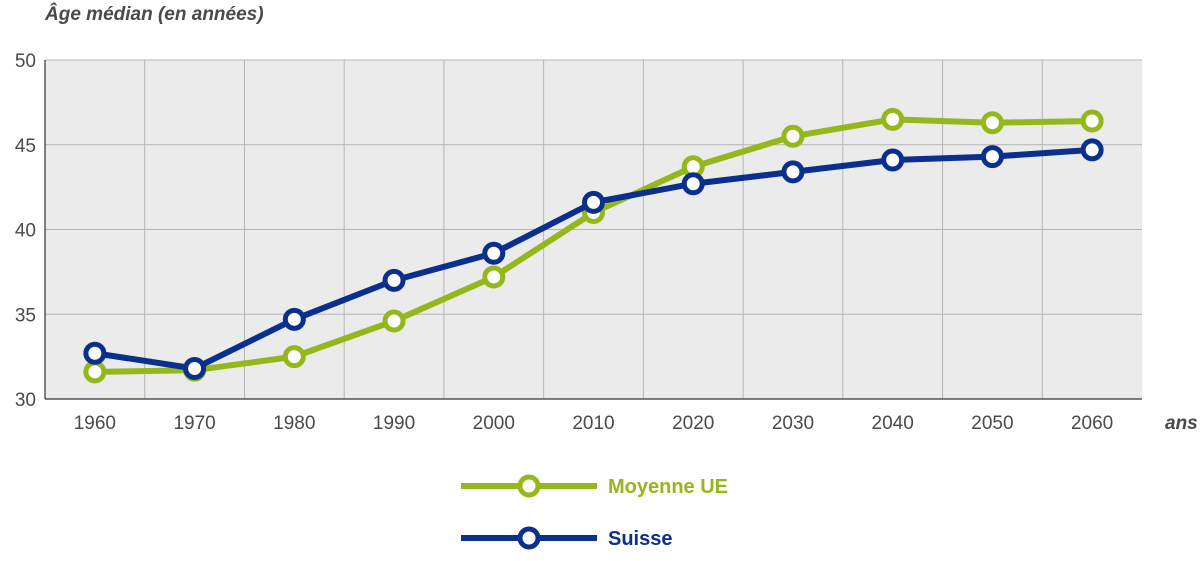 This screenshot has width=1200, height=561. What do you see at coordinates (1181, 423) in the screenshot?
I see `x-axis-title: ans` at bounding box center [1181, 423].